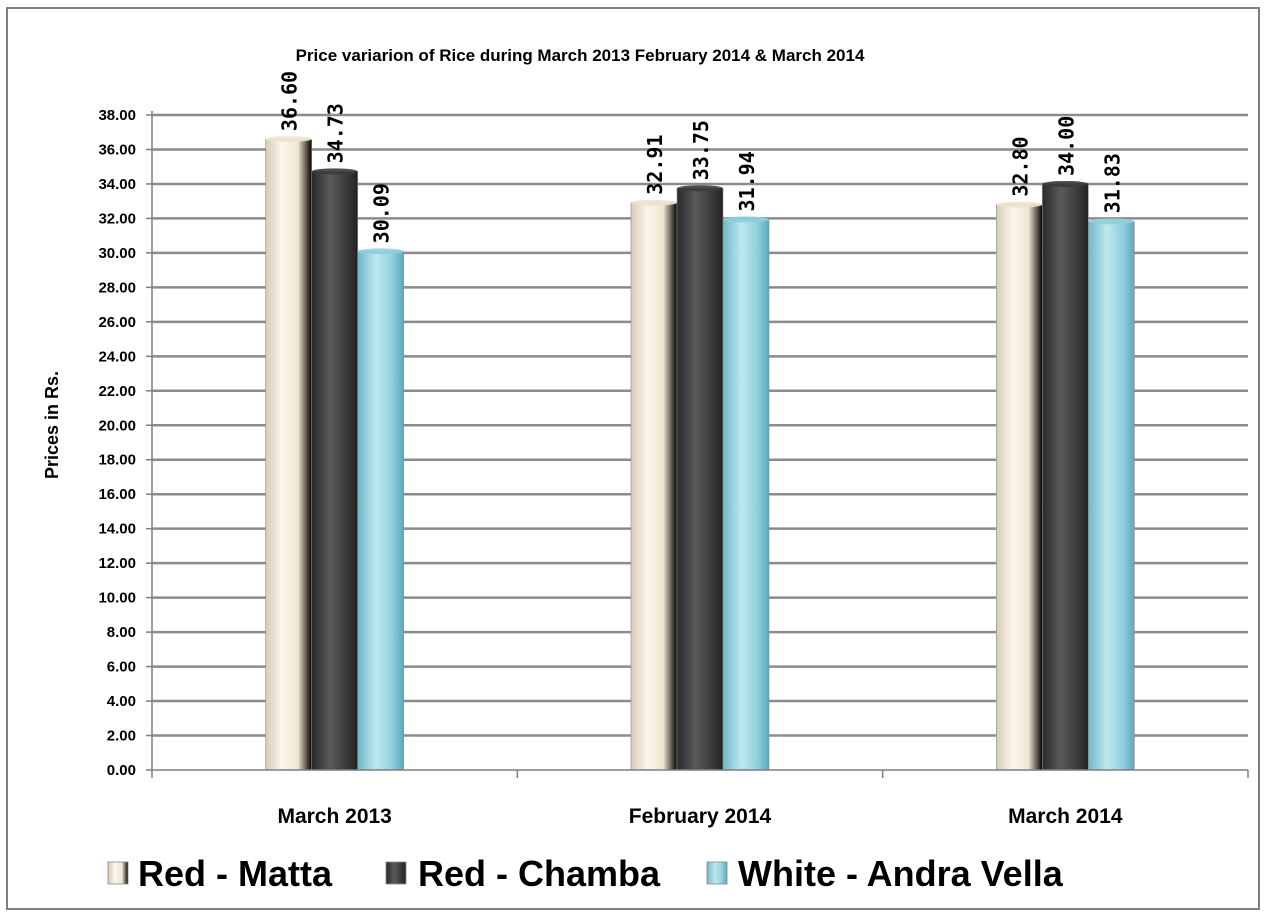 The image size is (1268, 918). I want to click on y-tick-label: 28.00, so click(117, 287).